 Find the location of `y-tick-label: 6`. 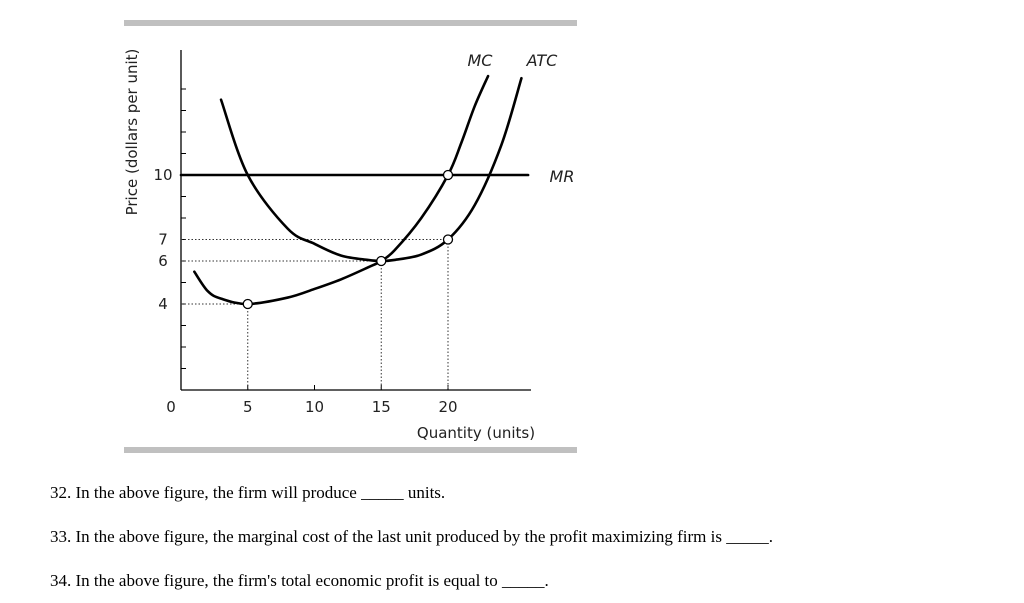

y-tick-label: 6 is located at coordinates (163, 261).